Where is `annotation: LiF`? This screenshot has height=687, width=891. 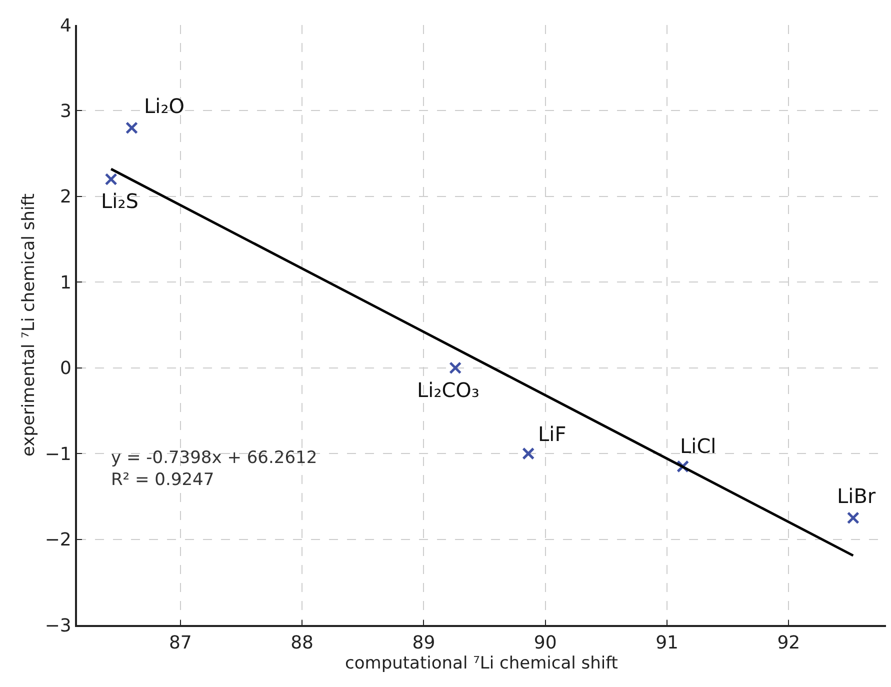
annotation: LiF is located at coordinates (552, 434).